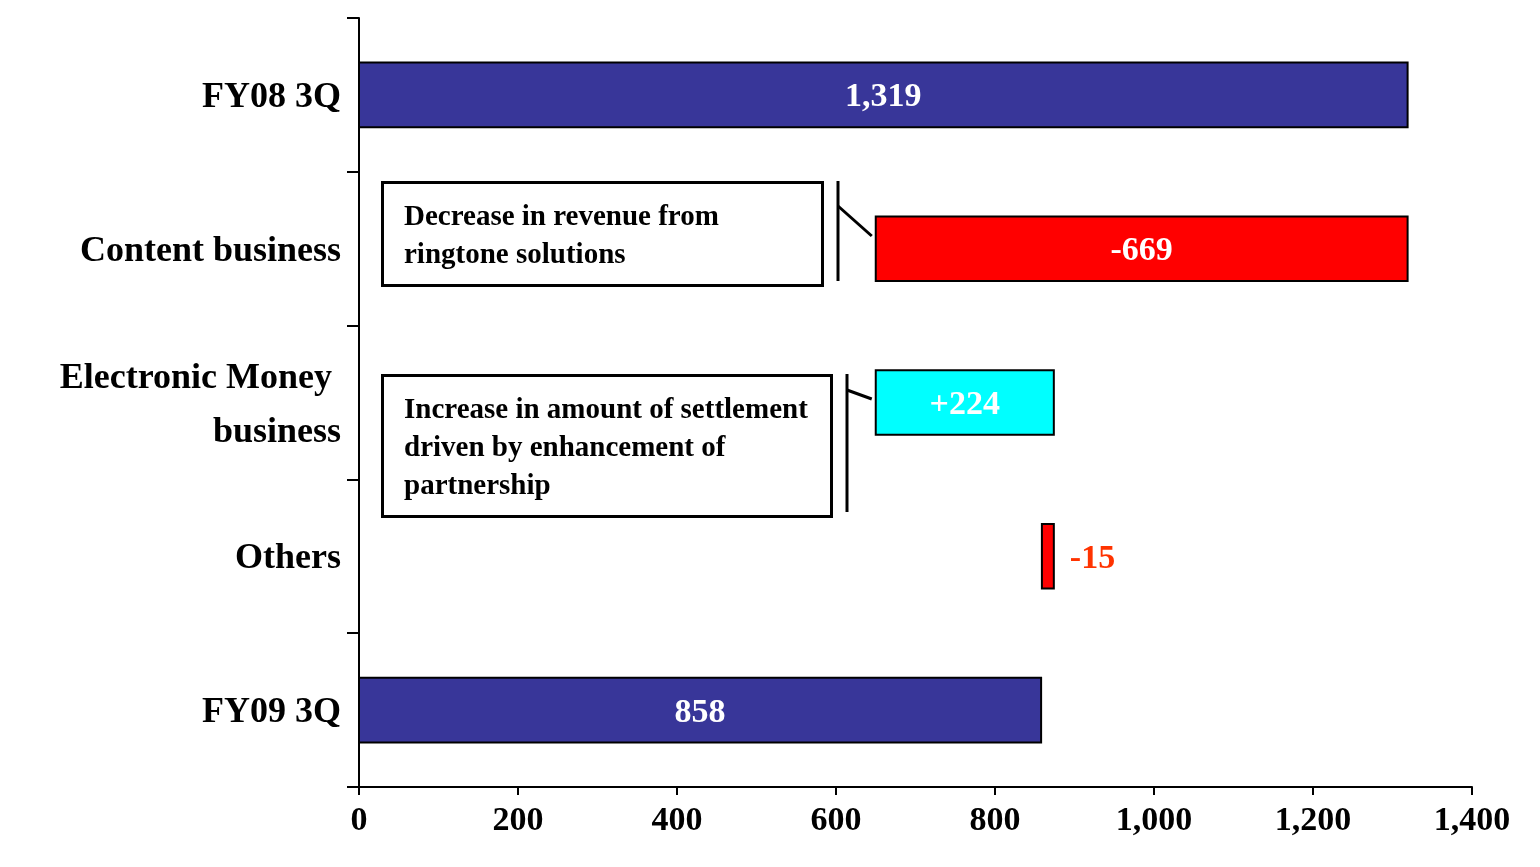 This screenshot has height=867, width=1540. What do you see at coordinates (288, 556) in the screenshot?
I see `y-tick-label: Others` at bounding box center [288, 556].